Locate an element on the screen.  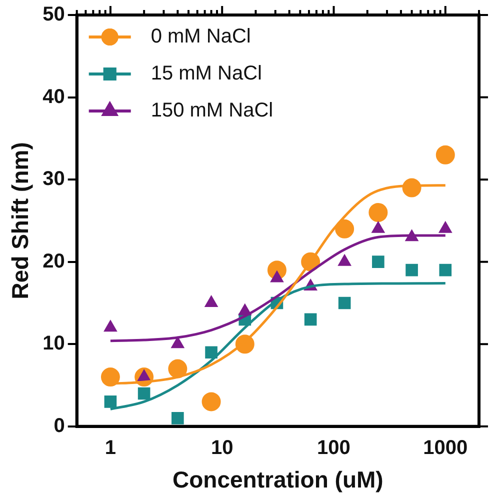
x-tick-label: 1000 is located at coordinates (445, 447).